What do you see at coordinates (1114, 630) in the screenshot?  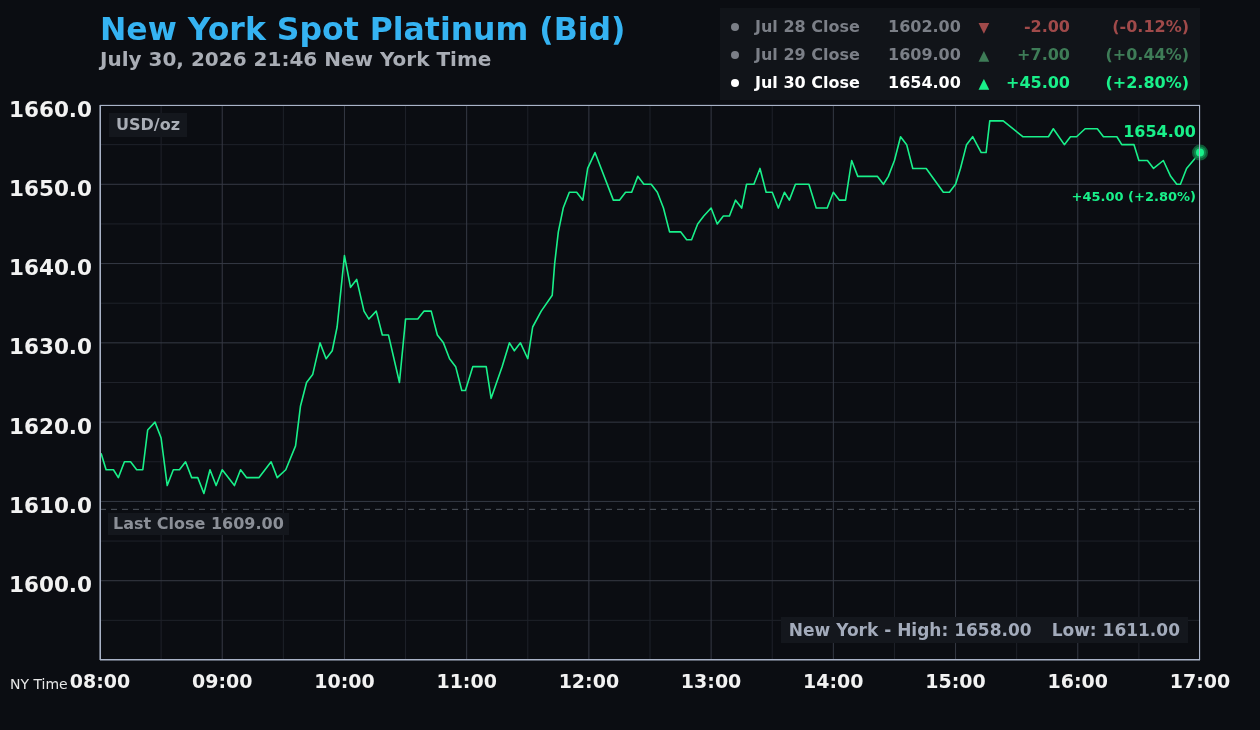 I see `annotation: Low: 1611.00` at bounding box center [1114, 630].